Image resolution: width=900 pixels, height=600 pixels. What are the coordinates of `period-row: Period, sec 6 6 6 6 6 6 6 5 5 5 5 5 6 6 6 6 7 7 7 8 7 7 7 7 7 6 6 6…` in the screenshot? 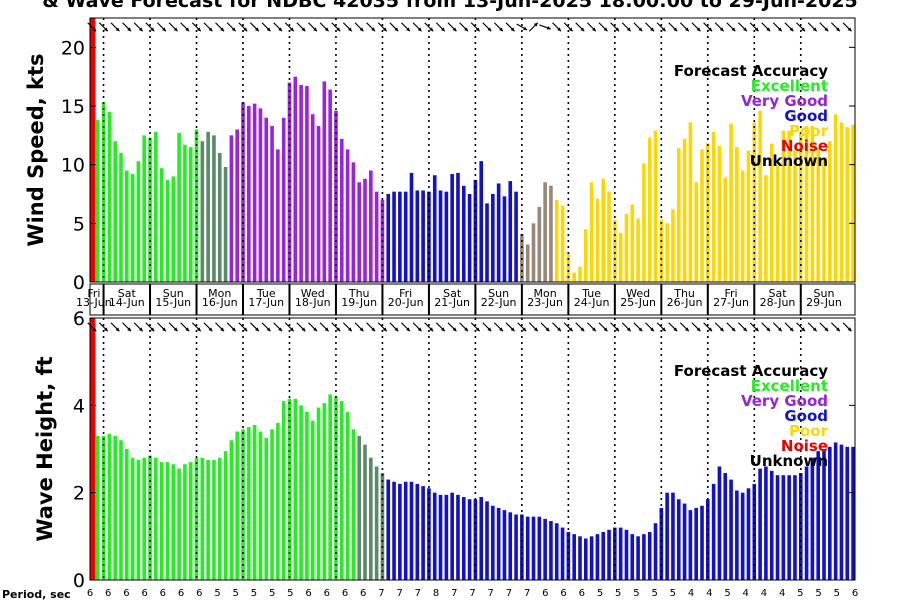 It's located at (430, 594).